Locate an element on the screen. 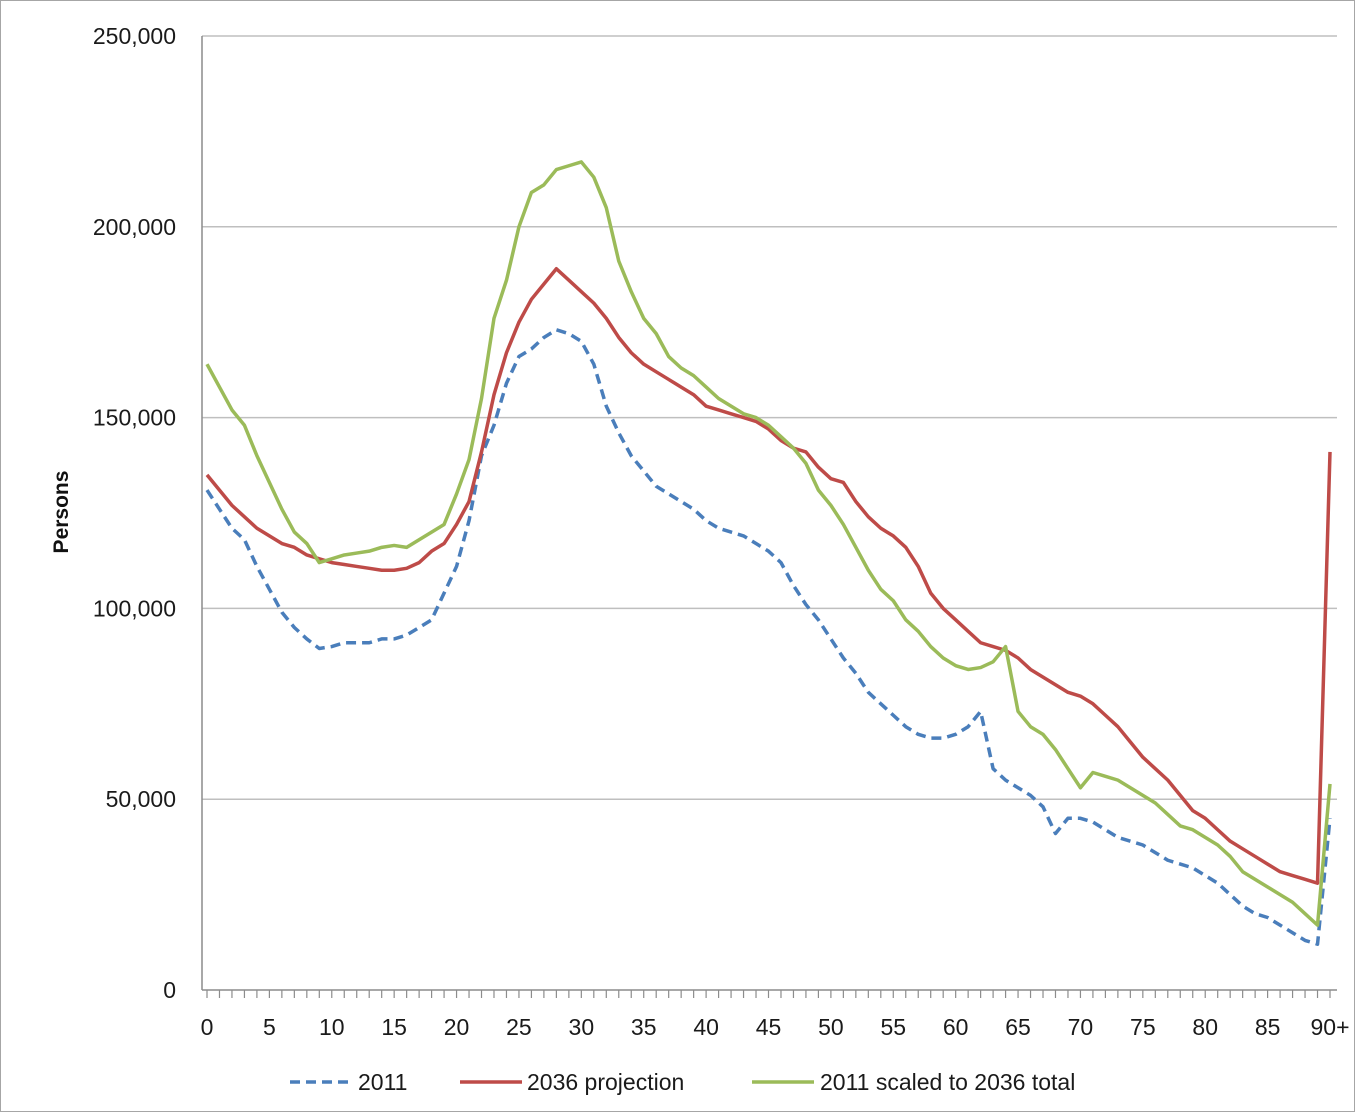 The height and width of the screenshot is (1114, 1357). x-tick-label: 25 is located at coordinates (519, 1027).